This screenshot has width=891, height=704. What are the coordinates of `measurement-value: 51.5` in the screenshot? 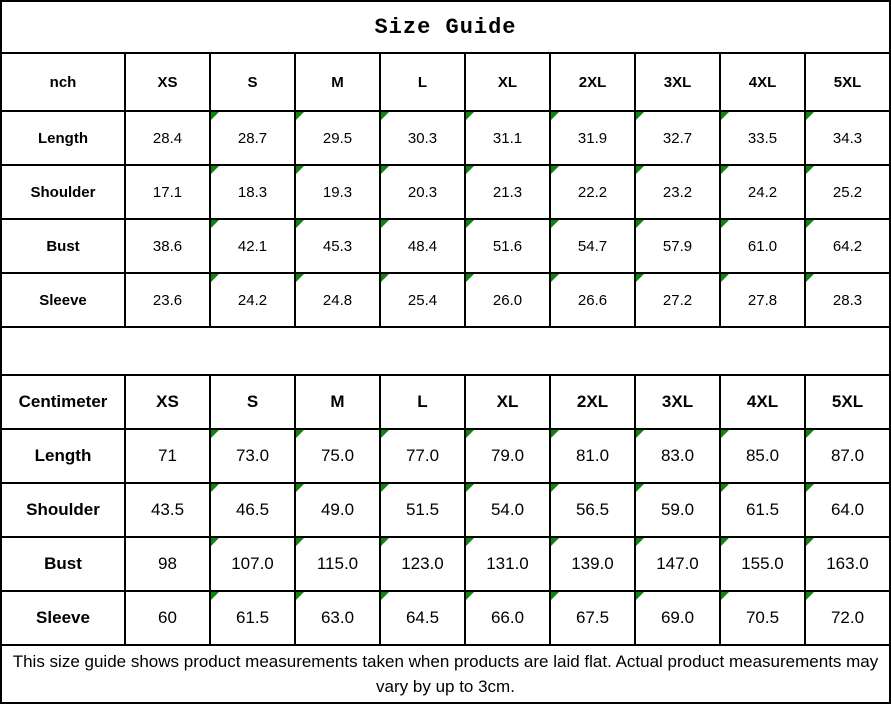 It's located at (422, 509).